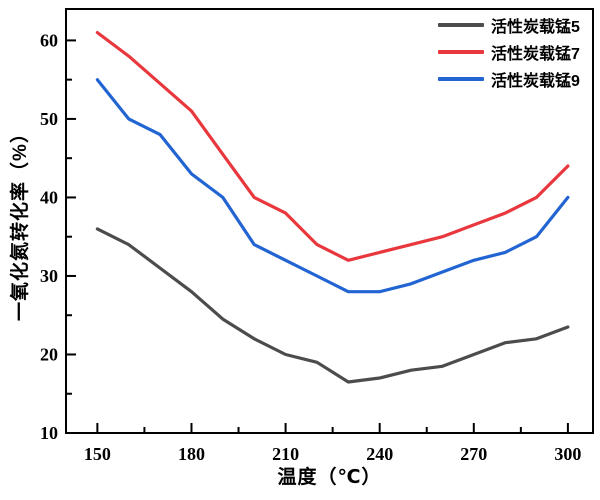 Image resolution: width=600 pixels, height=500 pixels. What do you see at coordinates (379, 454) in the screenshot?
I see `x-tick-label: 240` at bounding box center [379, 454].